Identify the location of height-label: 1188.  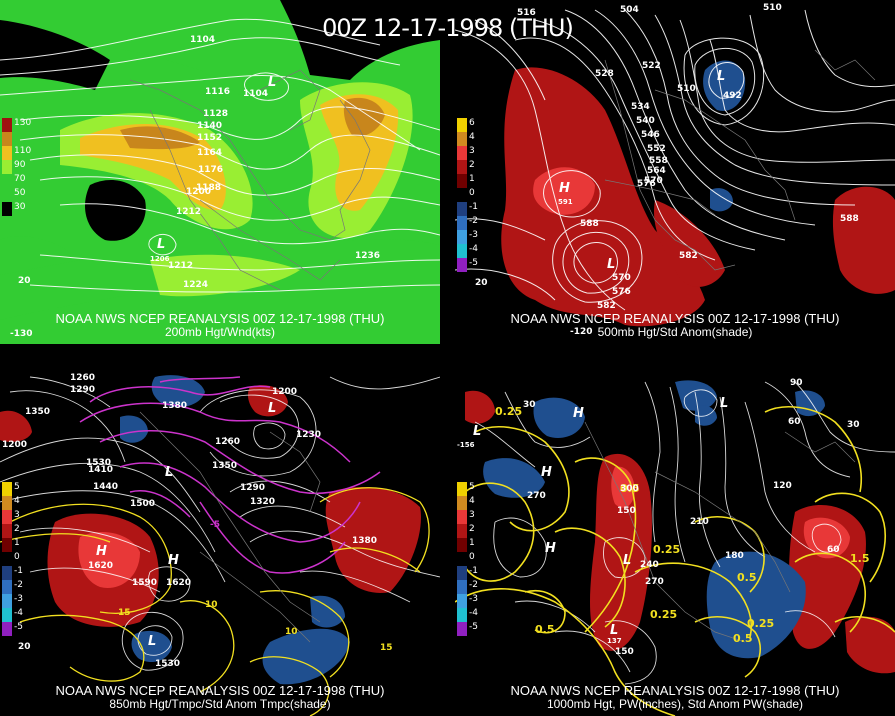
(208, 188).